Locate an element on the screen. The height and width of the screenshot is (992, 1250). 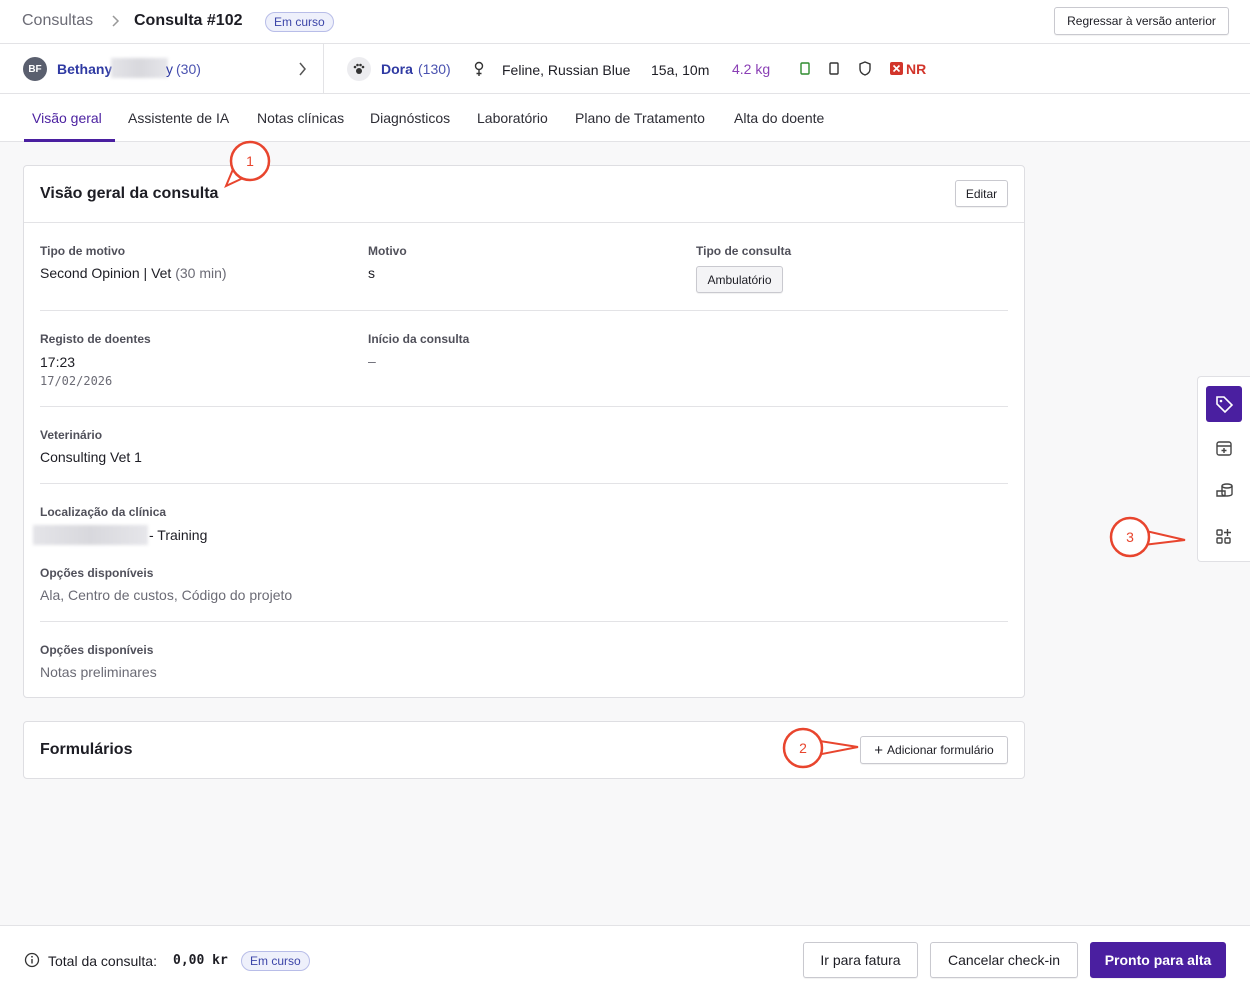
value: Vet is located at coordinates (161, 273).